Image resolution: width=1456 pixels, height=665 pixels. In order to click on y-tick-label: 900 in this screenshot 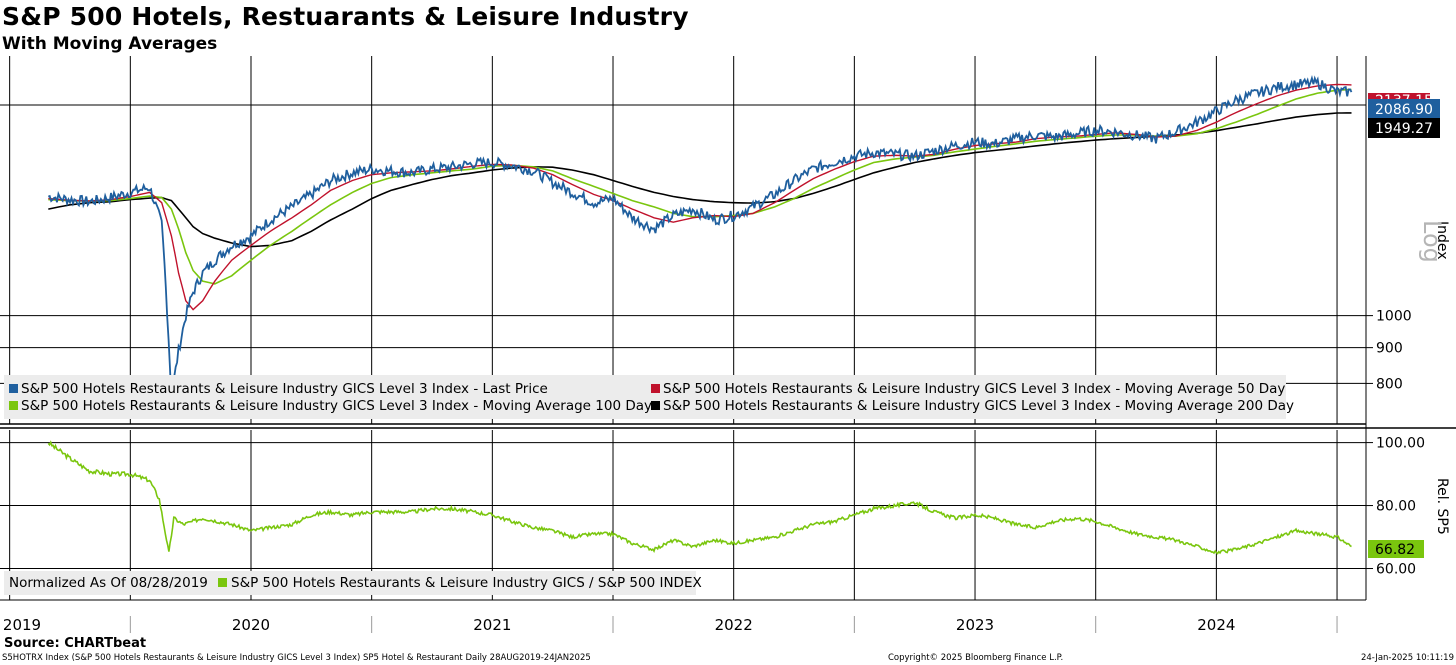, I will do `click(1389, 349)`.